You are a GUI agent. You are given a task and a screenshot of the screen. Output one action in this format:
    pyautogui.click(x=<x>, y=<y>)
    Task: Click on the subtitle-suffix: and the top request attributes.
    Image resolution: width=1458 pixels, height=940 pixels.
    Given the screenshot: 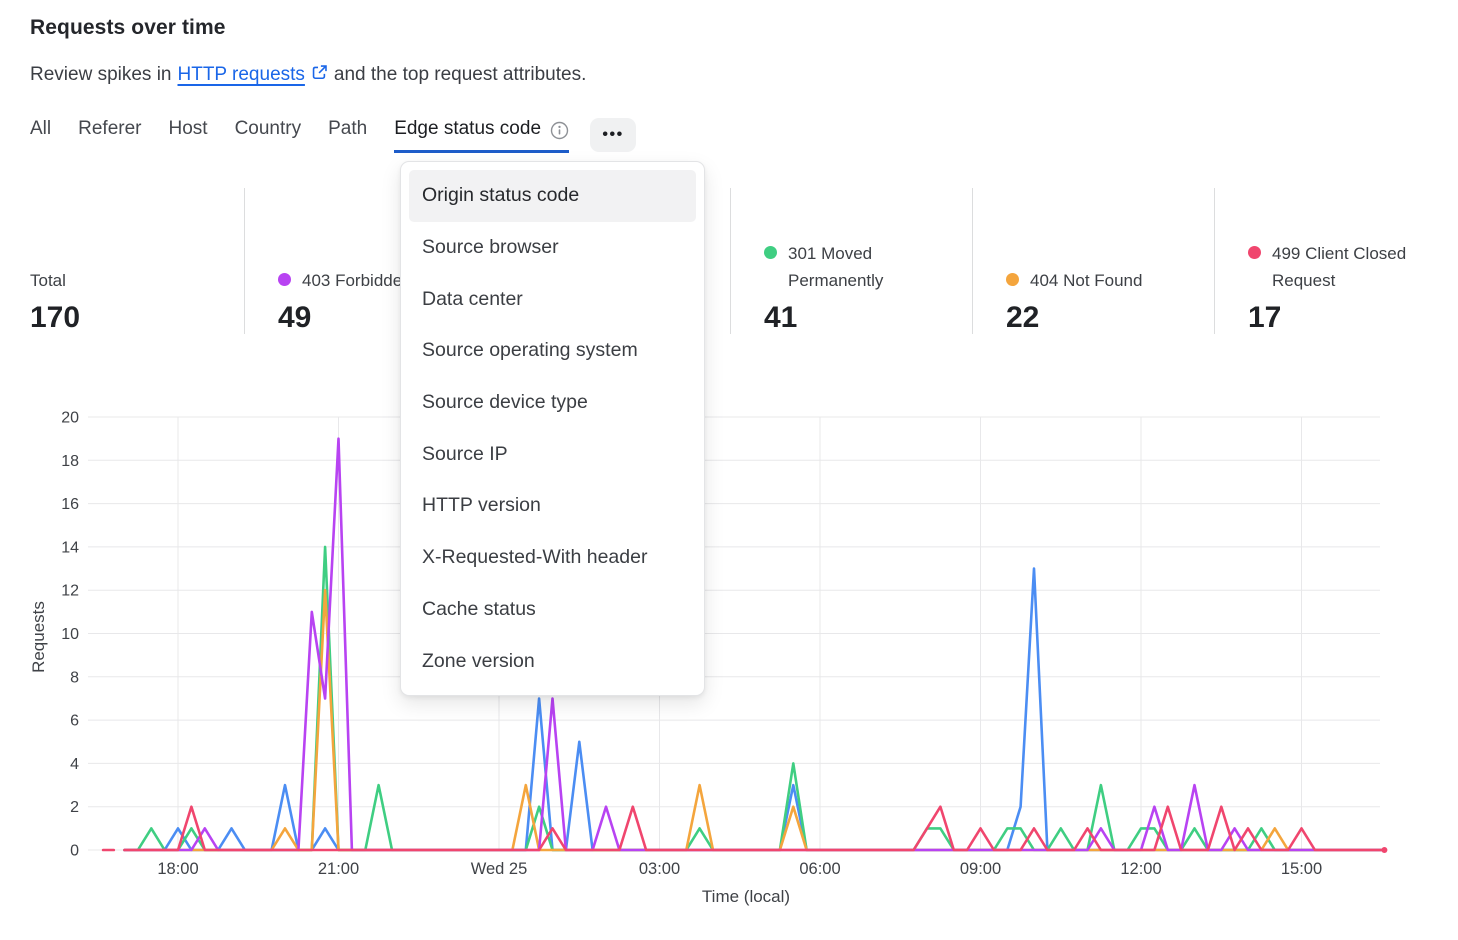 What is the action you would take?
    pyautogui.click(x=460, y=74)
    